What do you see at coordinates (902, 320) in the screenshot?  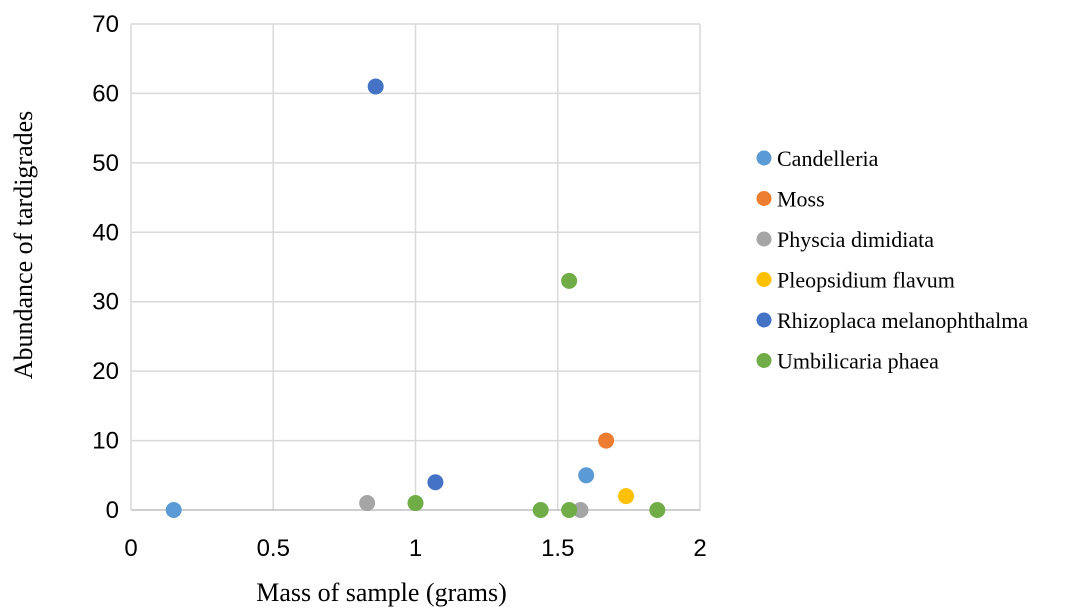 I see `legend-label: Rhizoplaca melanophthalma` at bounding box center [902, 320].